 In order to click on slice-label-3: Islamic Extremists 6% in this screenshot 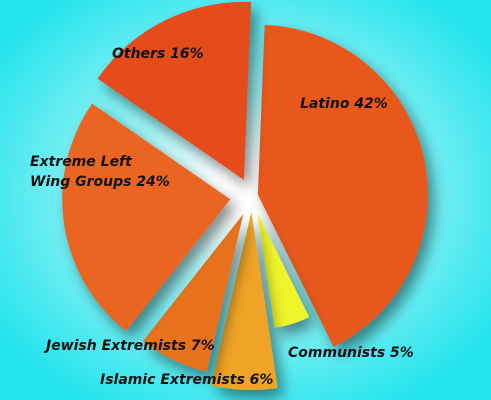, I will do `click(186, 380)`.